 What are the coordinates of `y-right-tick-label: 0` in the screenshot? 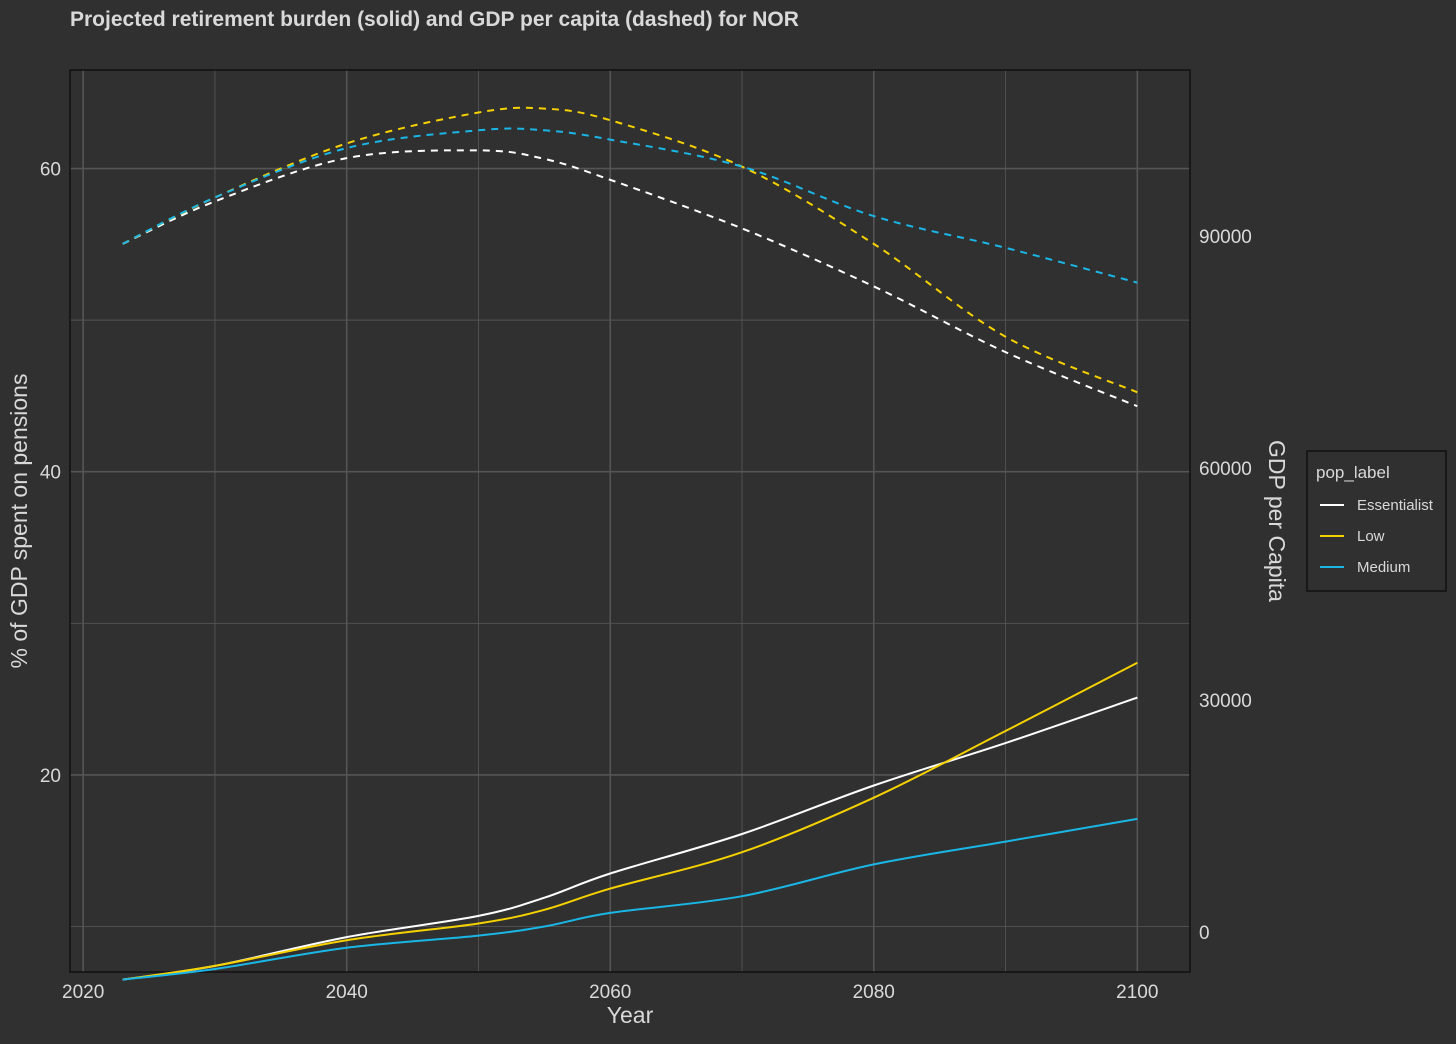 It's located at (1204, 933).